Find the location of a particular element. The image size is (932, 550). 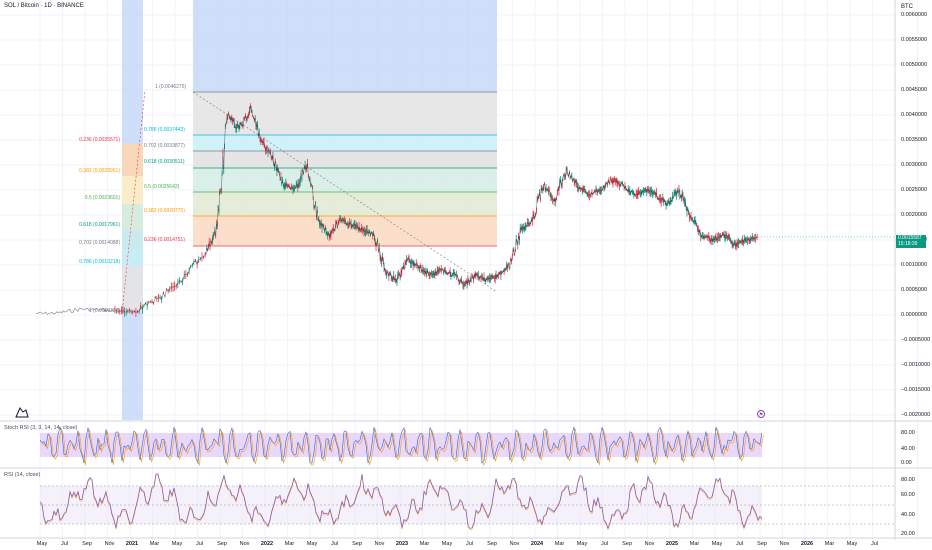

rsi-tick-1: 60.00 is located at coordinates (908, 495).